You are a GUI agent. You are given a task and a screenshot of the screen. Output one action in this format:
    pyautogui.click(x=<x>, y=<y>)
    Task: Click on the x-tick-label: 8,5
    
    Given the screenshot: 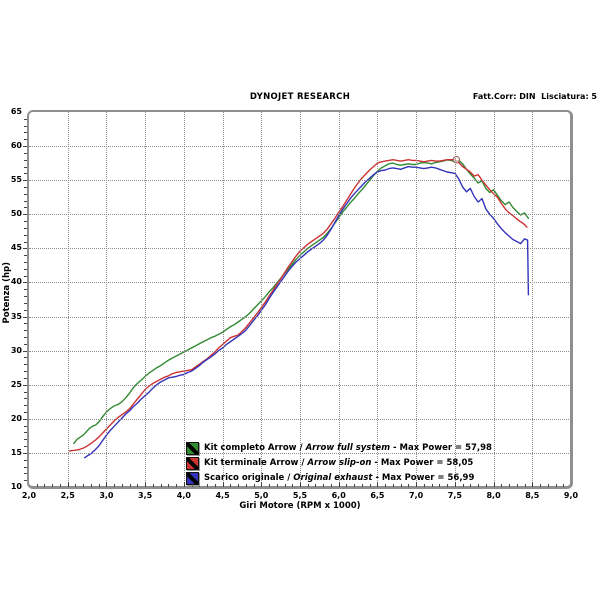 What is the action you would take?
    pyautogui.click(x=532, y=495)
    